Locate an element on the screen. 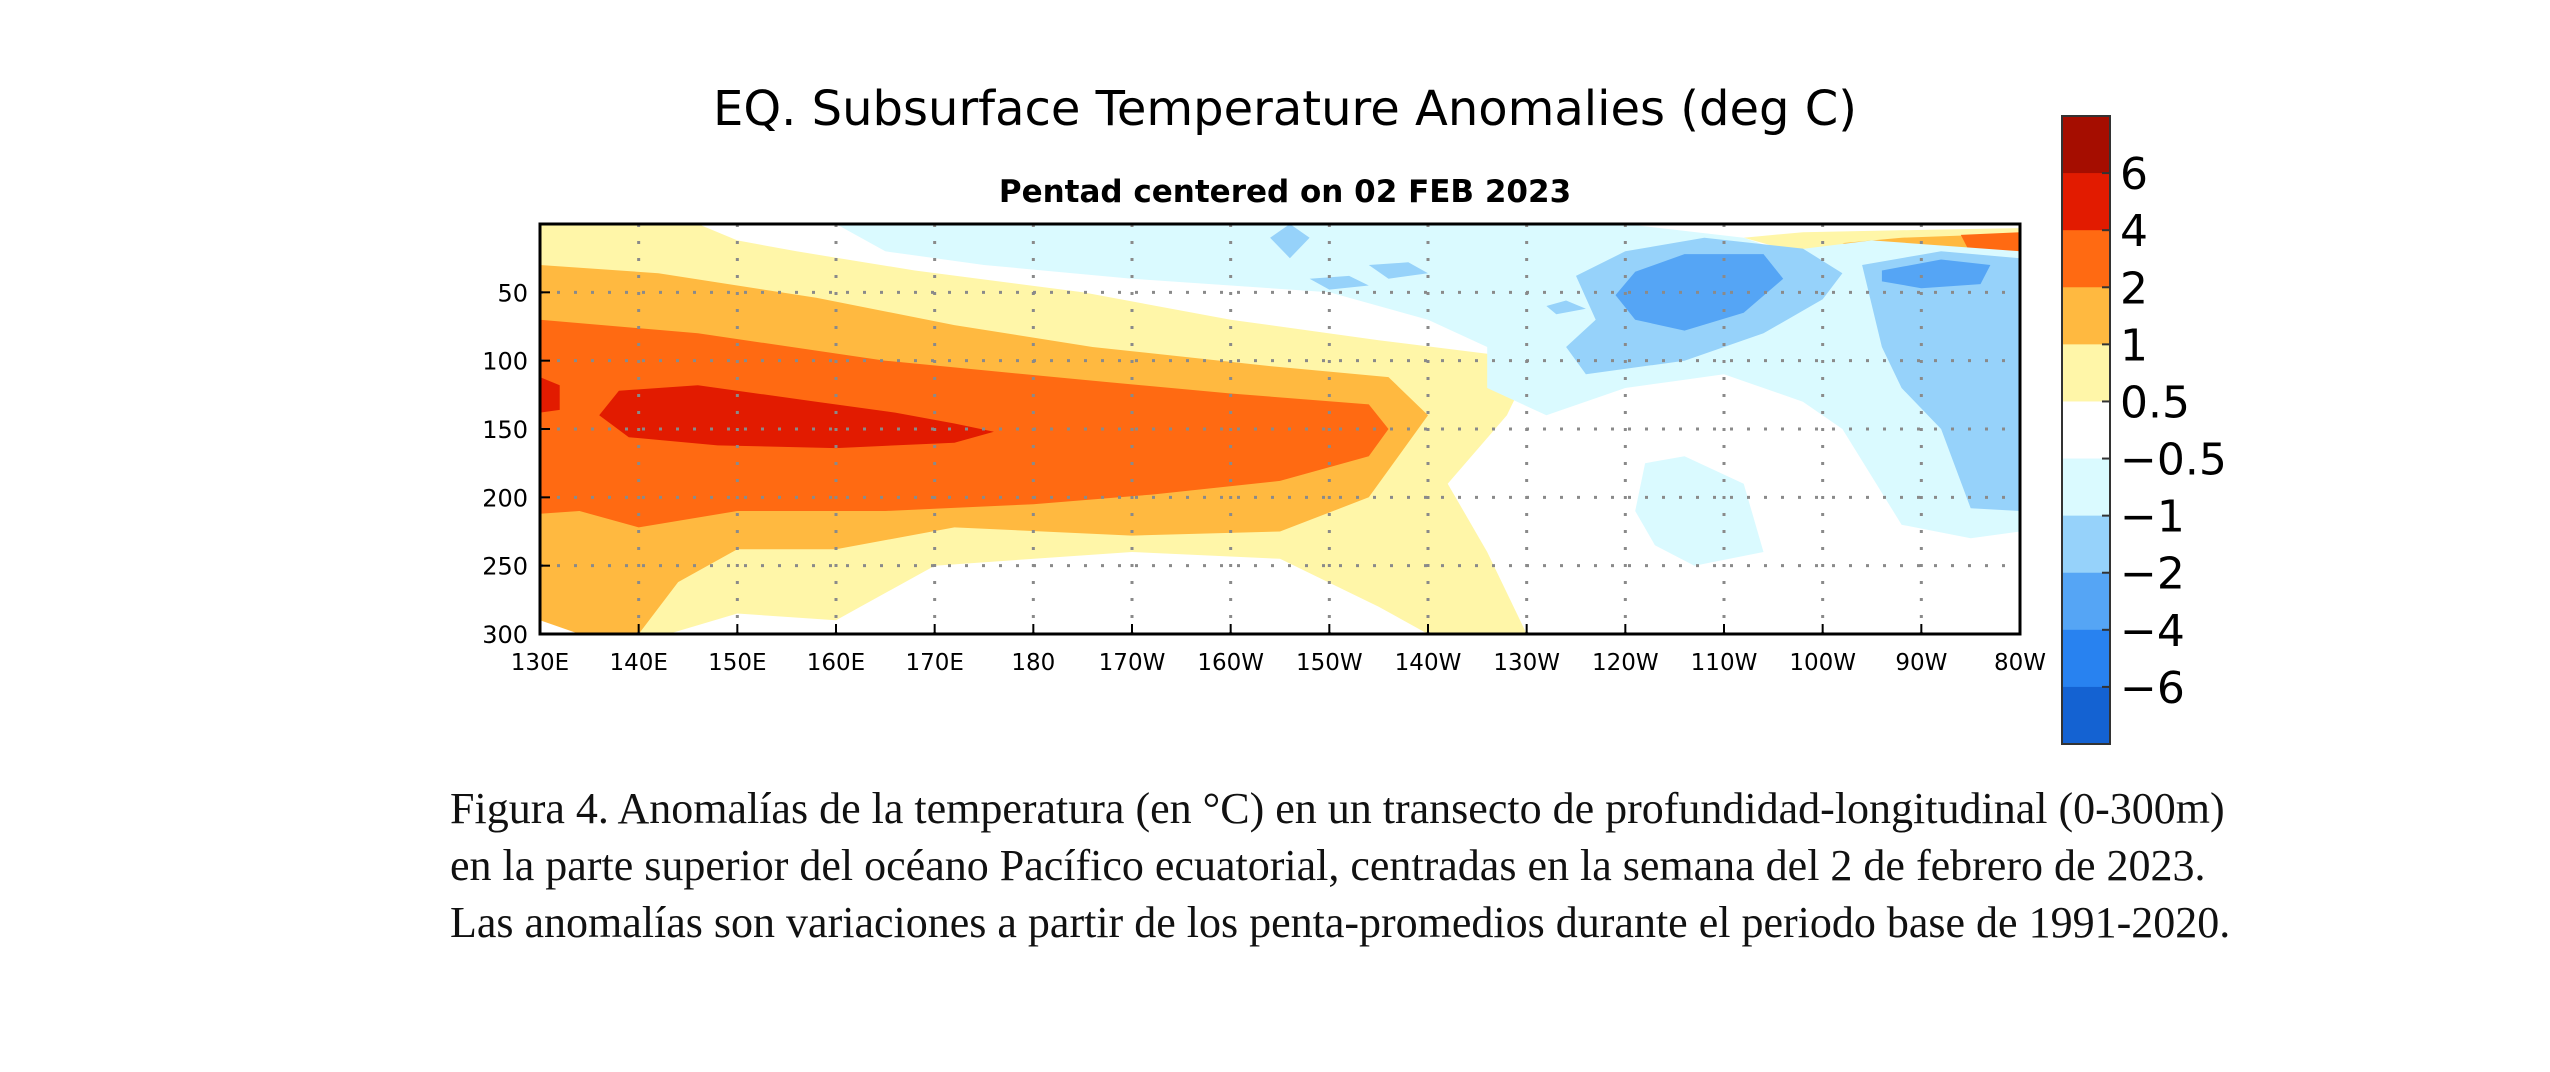 This screenshot has height=1072, width=2550. x-tick-label: 180 is located at coordinates (1033, 663).